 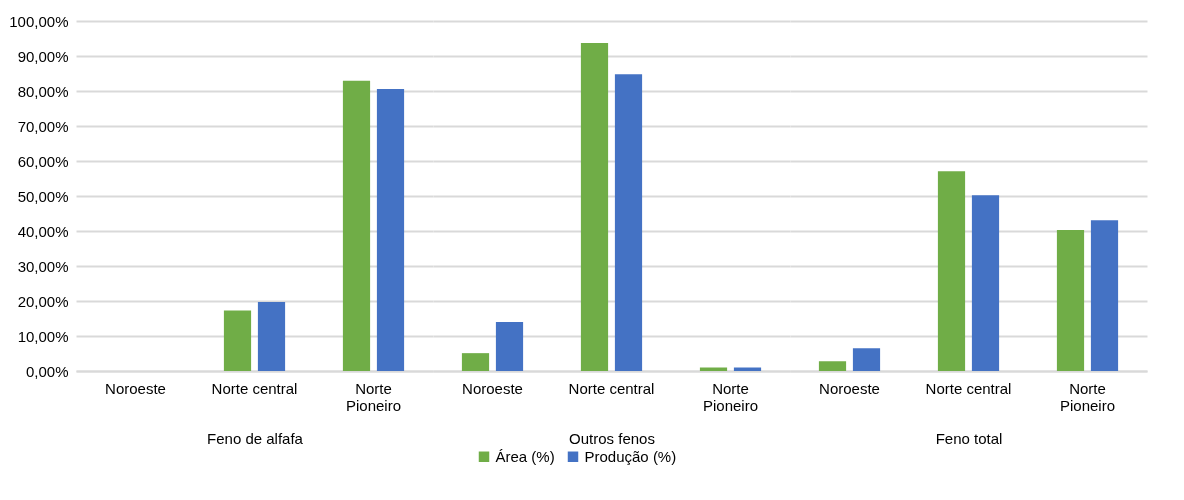 What do you see at coordinates (43, 301) in the screenshot?
I see `y-tick-label: 20,00%` at bounding box center [43, 301].